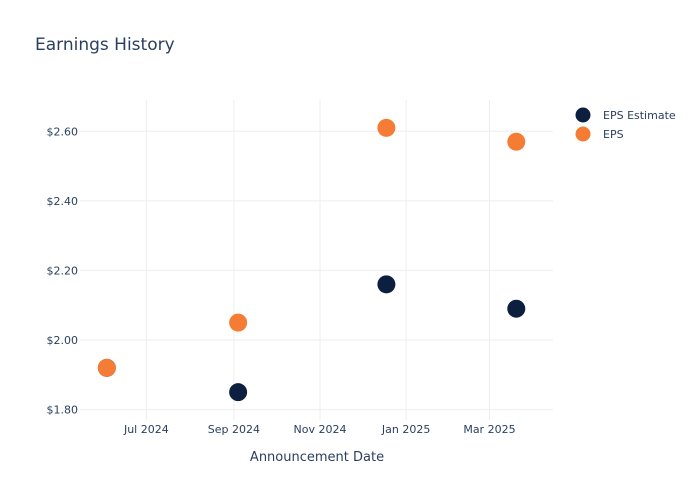 The width and height of the screenshot is (700, 504). Describe the element at coordinates (639, 115) in the screenshot. I see `legend-label: EPS Estimate` at that location.